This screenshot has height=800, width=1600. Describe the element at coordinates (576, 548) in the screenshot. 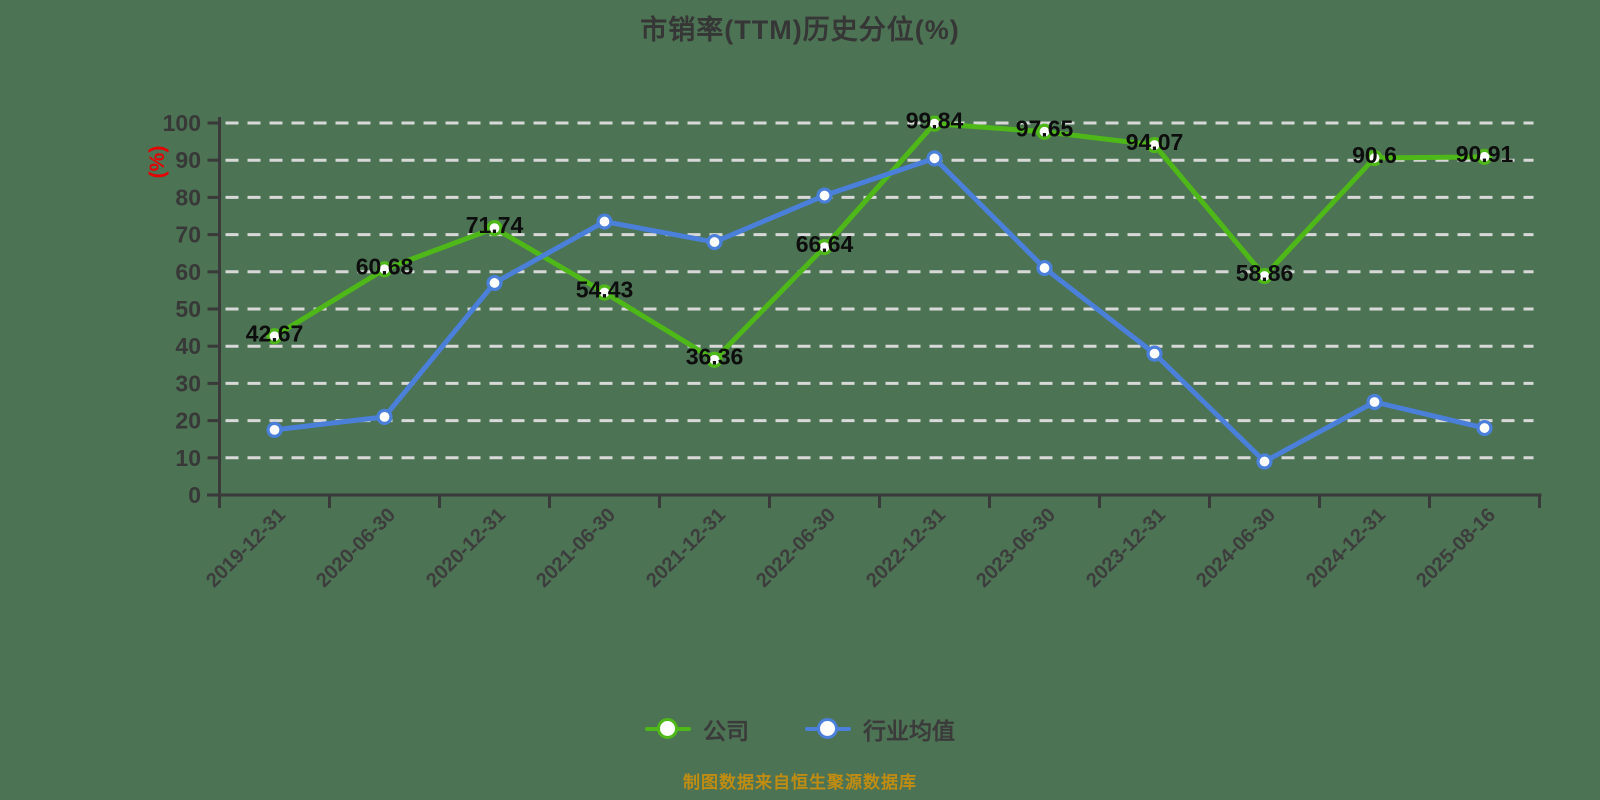

I see `x-axis-label: 2021-06-30` at that location.